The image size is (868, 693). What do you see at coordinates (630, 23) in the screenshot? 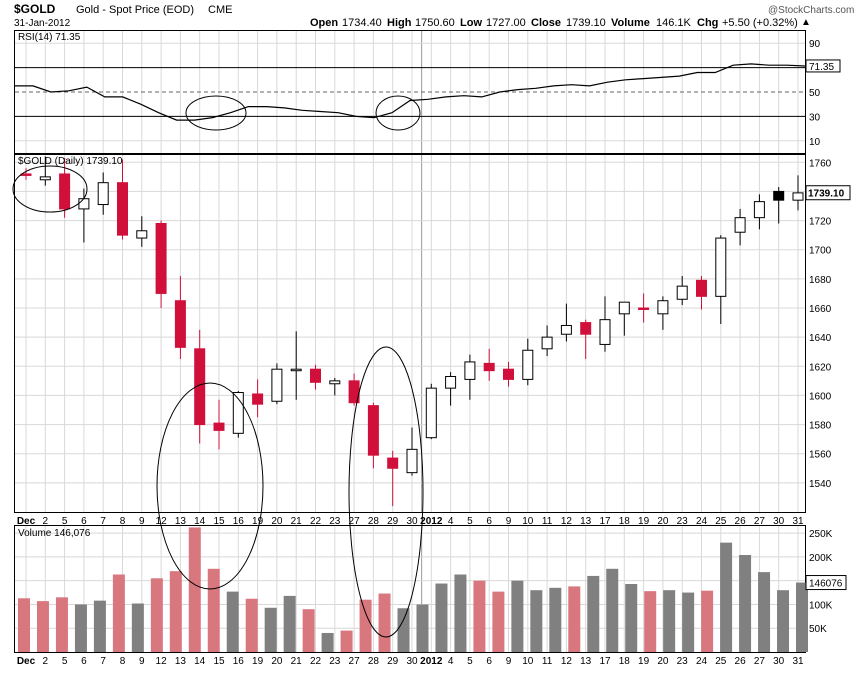
I see `volume-label: Volume` at bounding box center [630, 23].